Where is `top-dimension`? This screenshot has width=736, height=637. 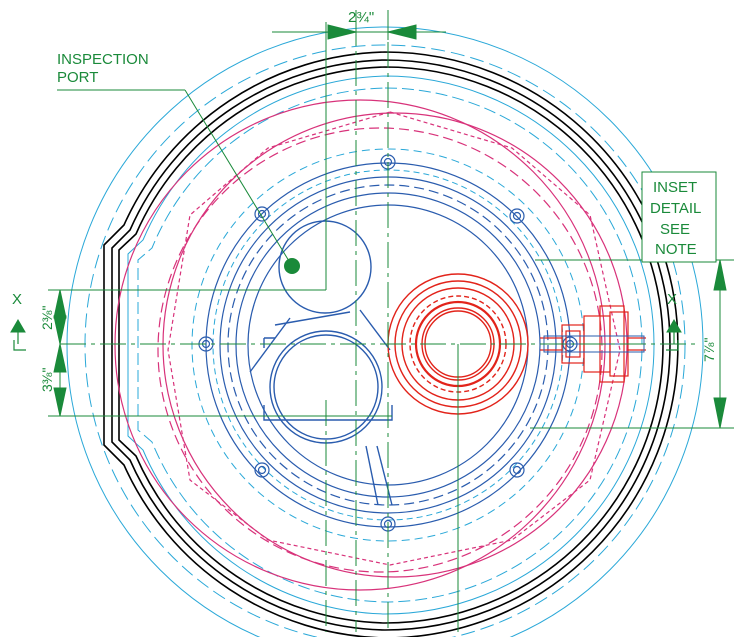
top-dimension is located at coordinates (359, 25).